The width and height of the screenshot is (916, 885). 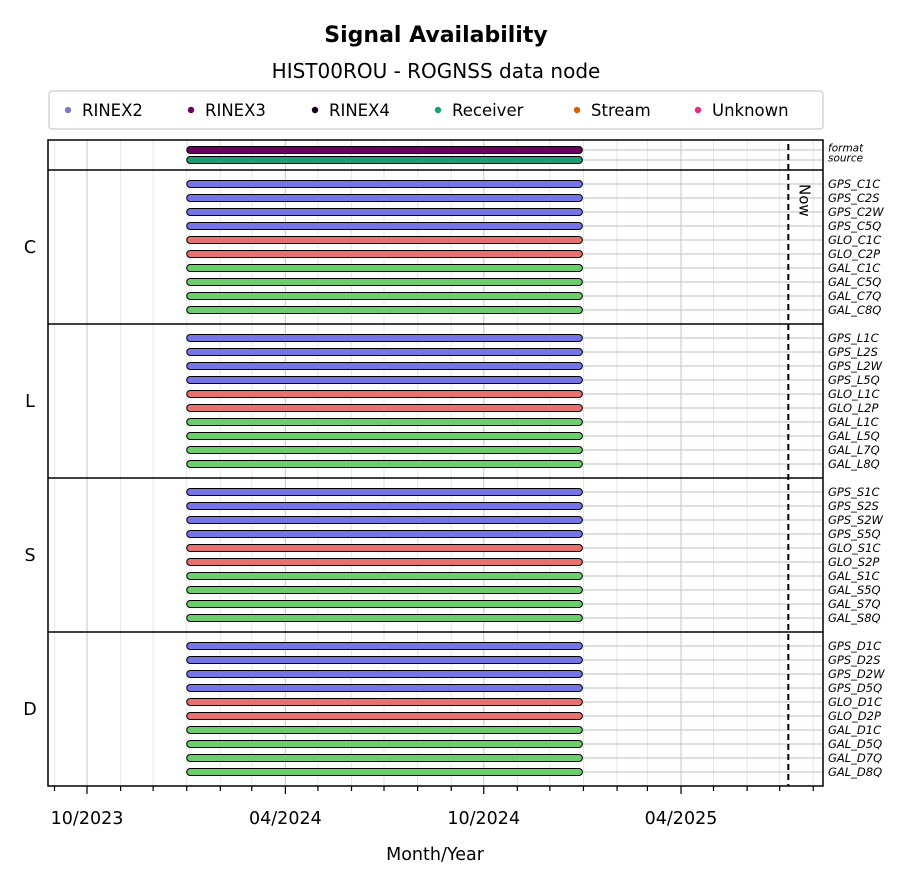 What do you see at coordinates (483, 819) in the screenshot?
I see `x-tick-label: 10/2024` at bounding box center [483, 819].